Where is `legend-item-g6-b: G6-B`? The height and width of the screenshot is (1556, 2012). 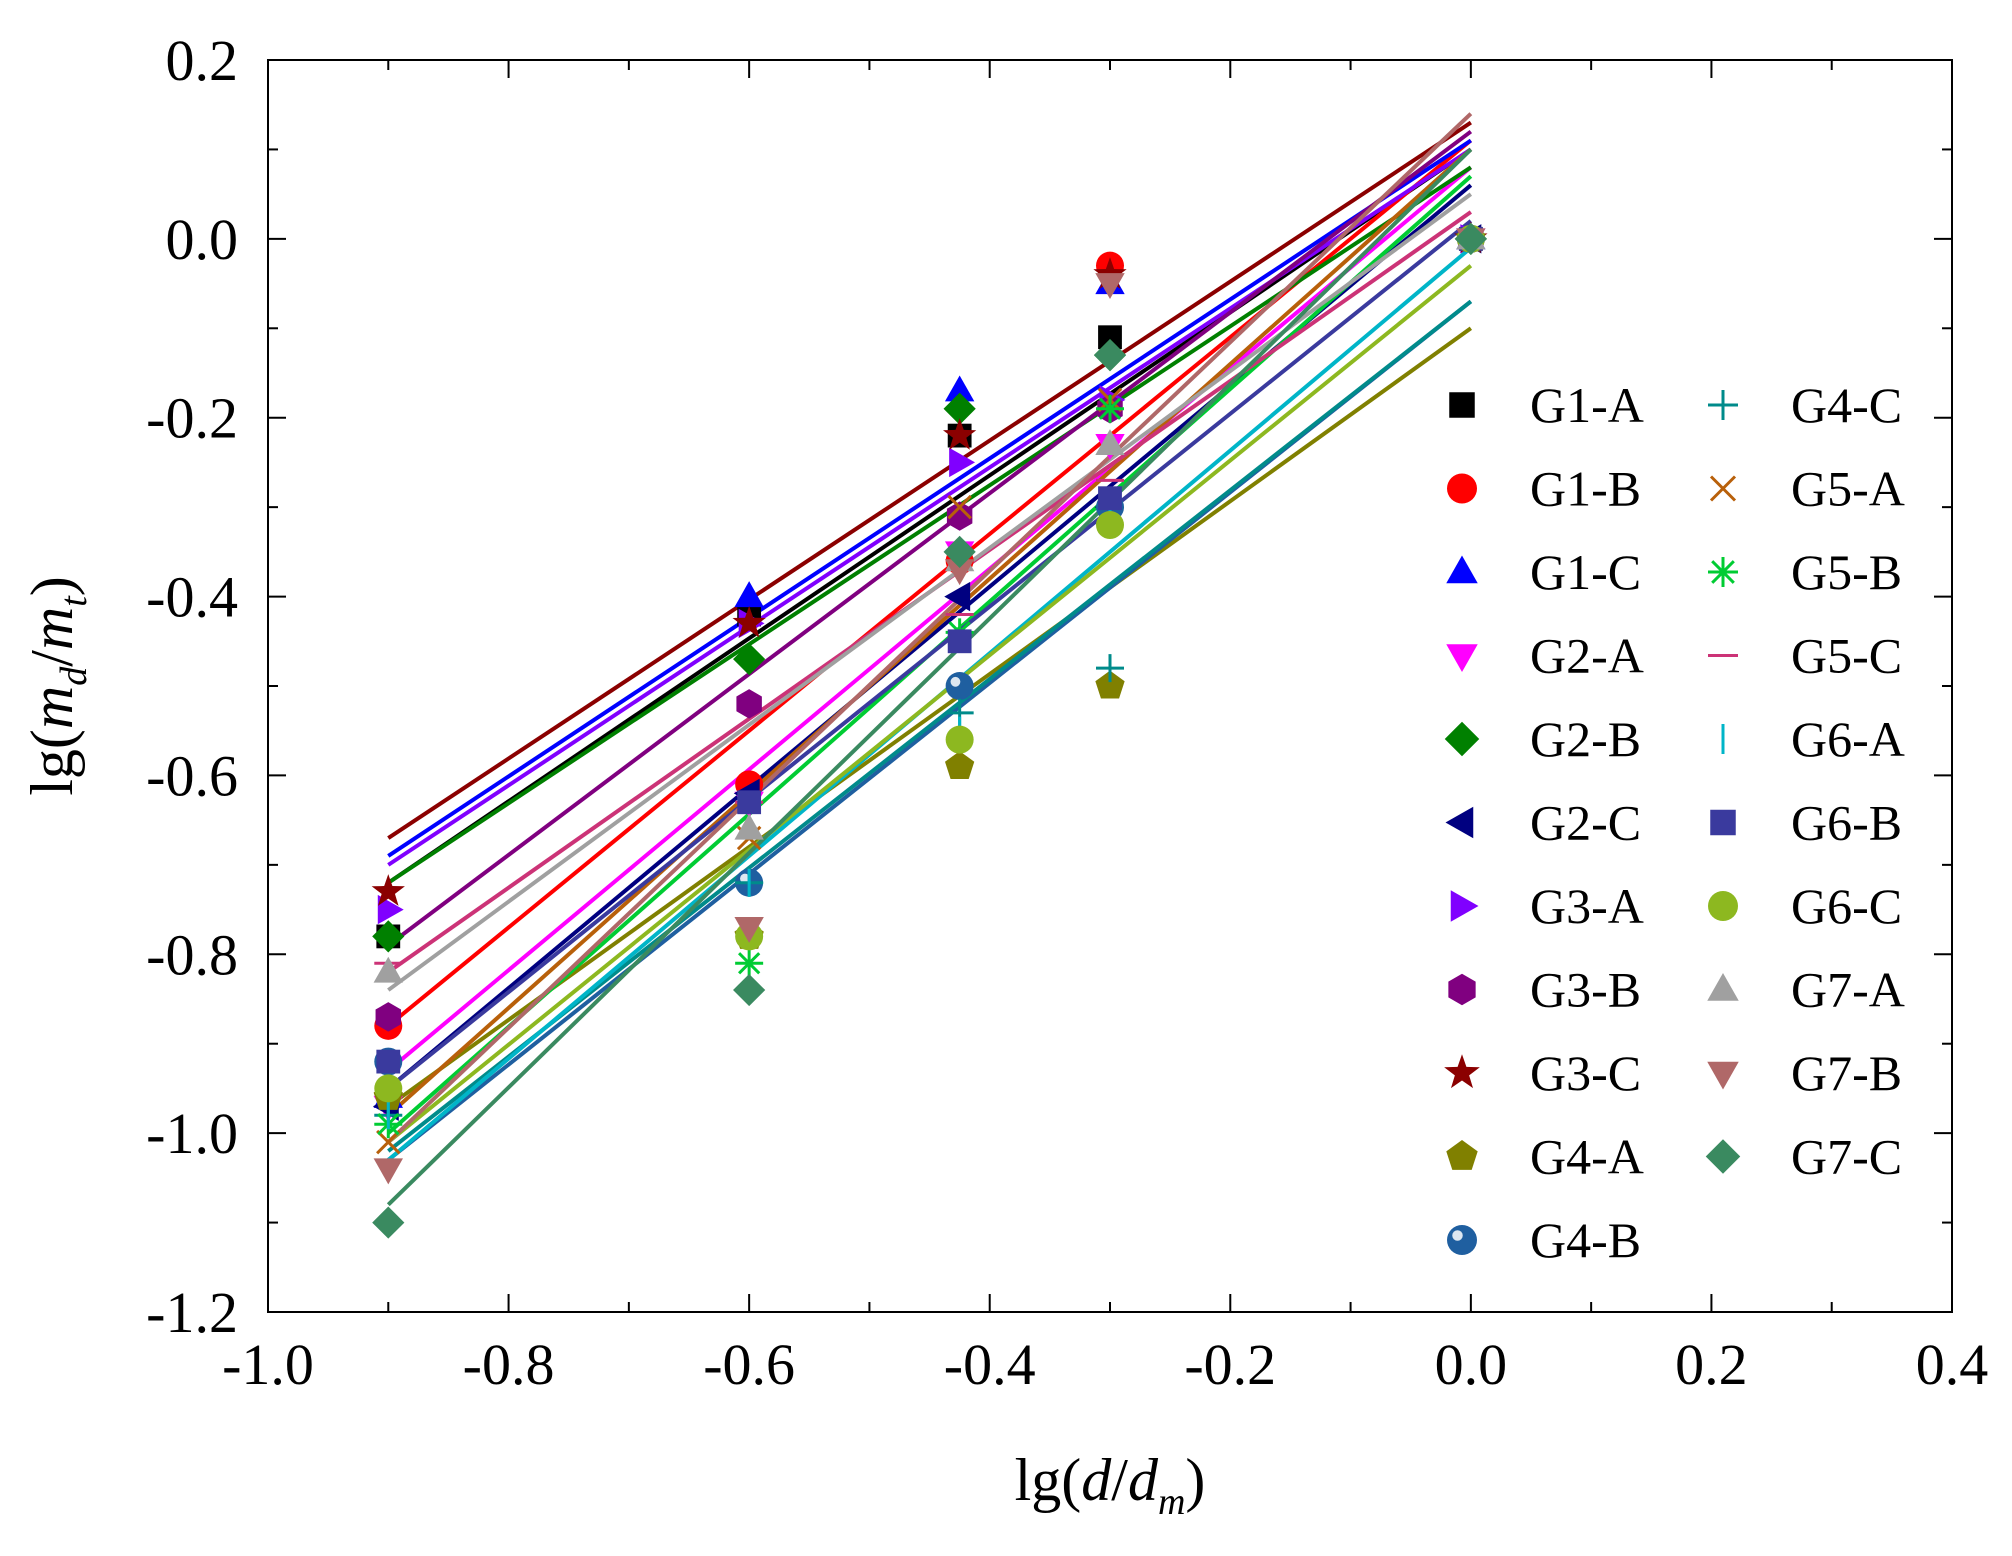
legend-item-g6-b: G6-B is located at coordinates (1806, 823).